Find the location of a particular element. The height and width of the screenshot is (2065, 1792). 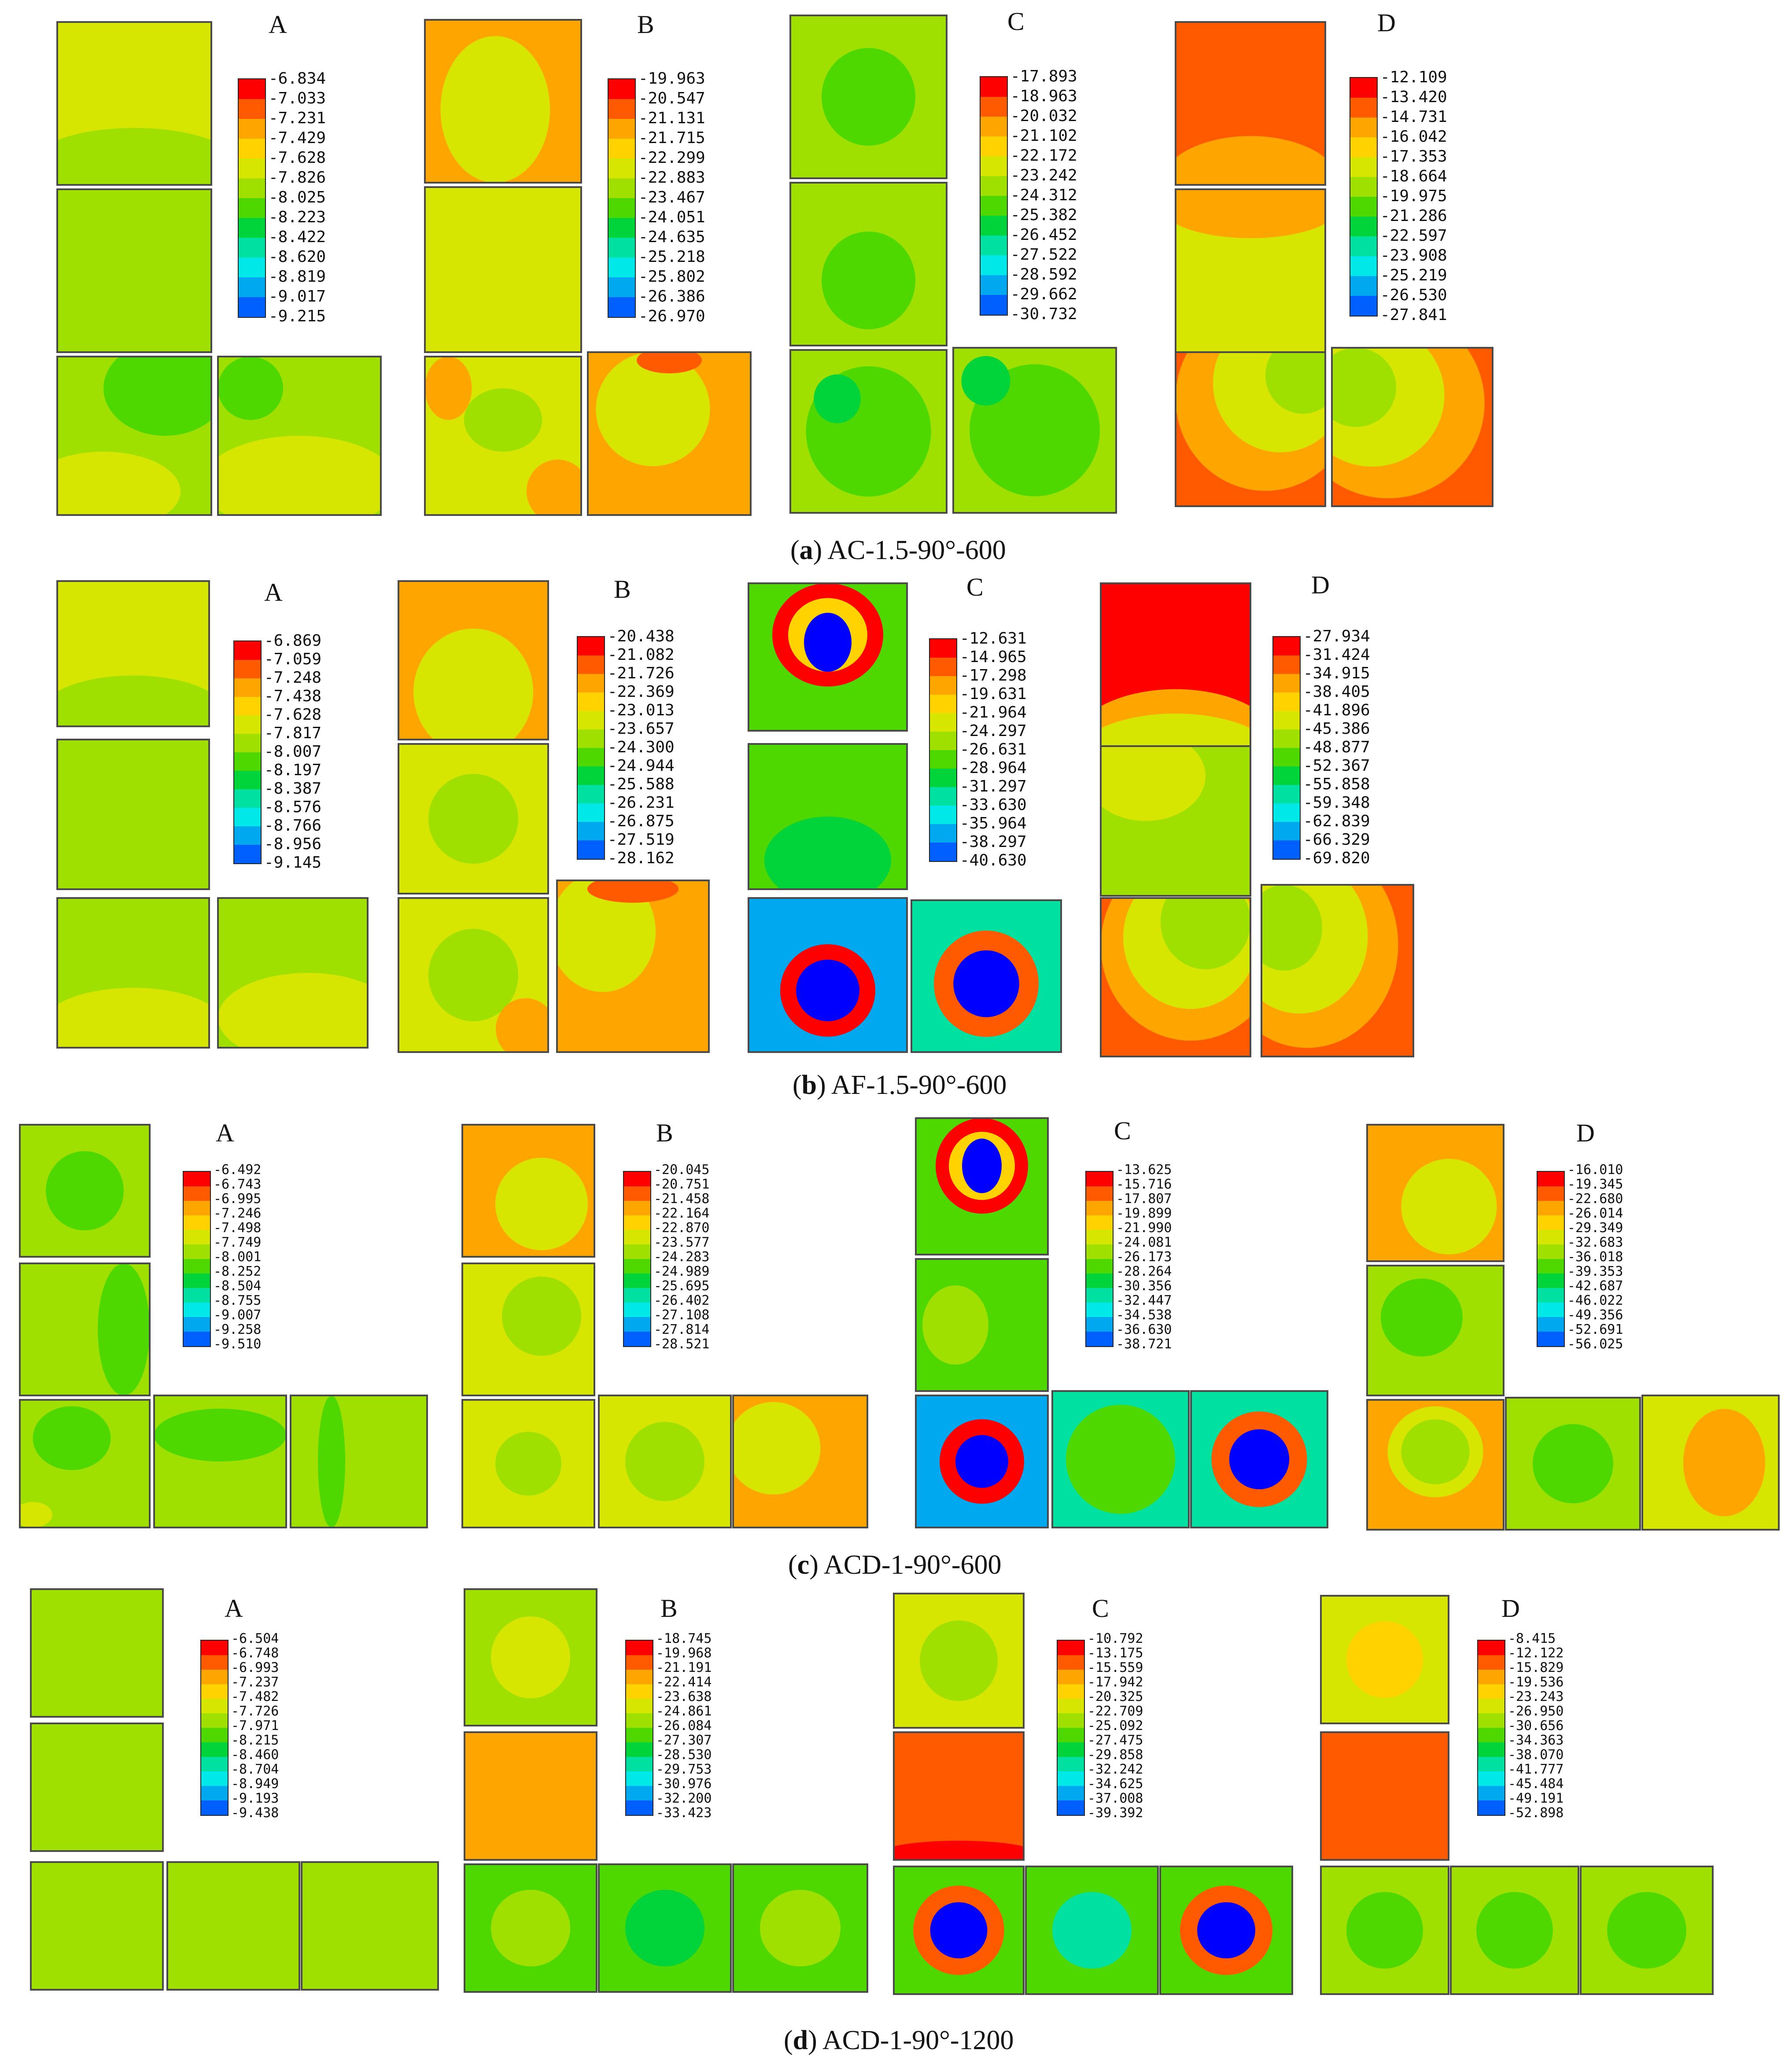

legend-value: -49.356 is located at coordinates (1595, 1315).